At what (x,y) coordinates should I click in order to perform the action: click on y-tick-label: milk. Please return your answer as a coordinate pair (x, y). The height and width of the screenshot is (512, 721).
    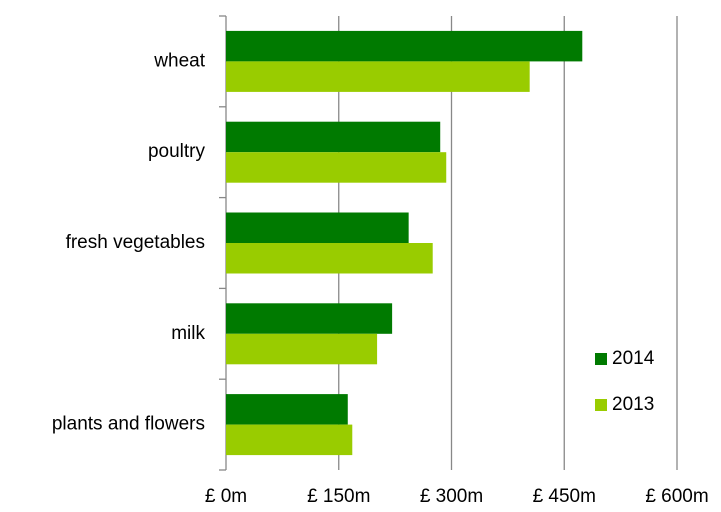
    Looking at the image, I should click on (188, 333).